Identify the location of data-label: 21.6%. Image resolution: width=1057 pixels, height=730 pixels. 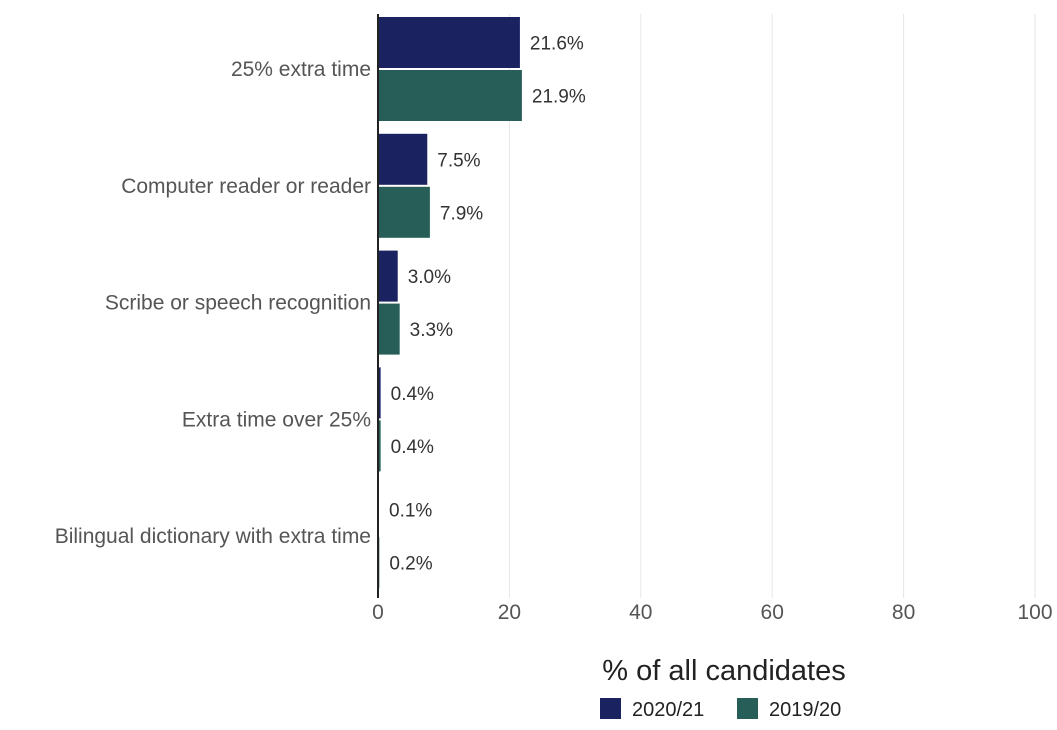
(557, 44).